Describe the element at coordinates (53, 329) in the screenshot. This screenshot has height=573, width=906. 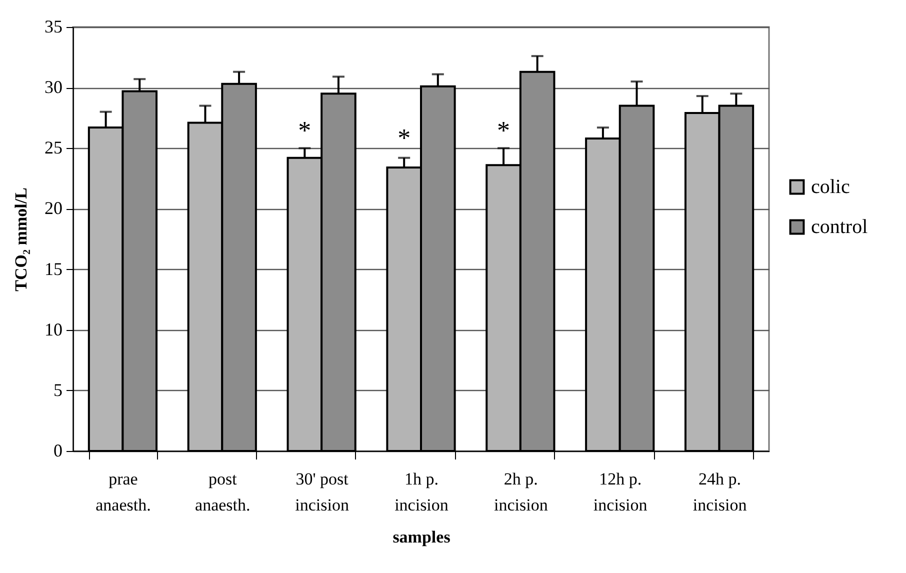
I see `y-tick-label: 10` at that location.